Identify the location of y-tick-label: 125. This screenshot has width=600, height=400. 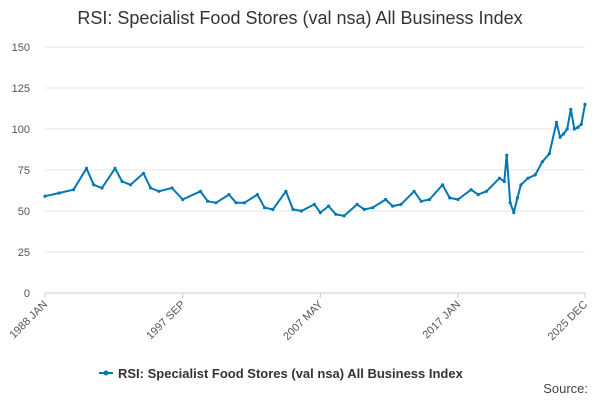
(21, 89).